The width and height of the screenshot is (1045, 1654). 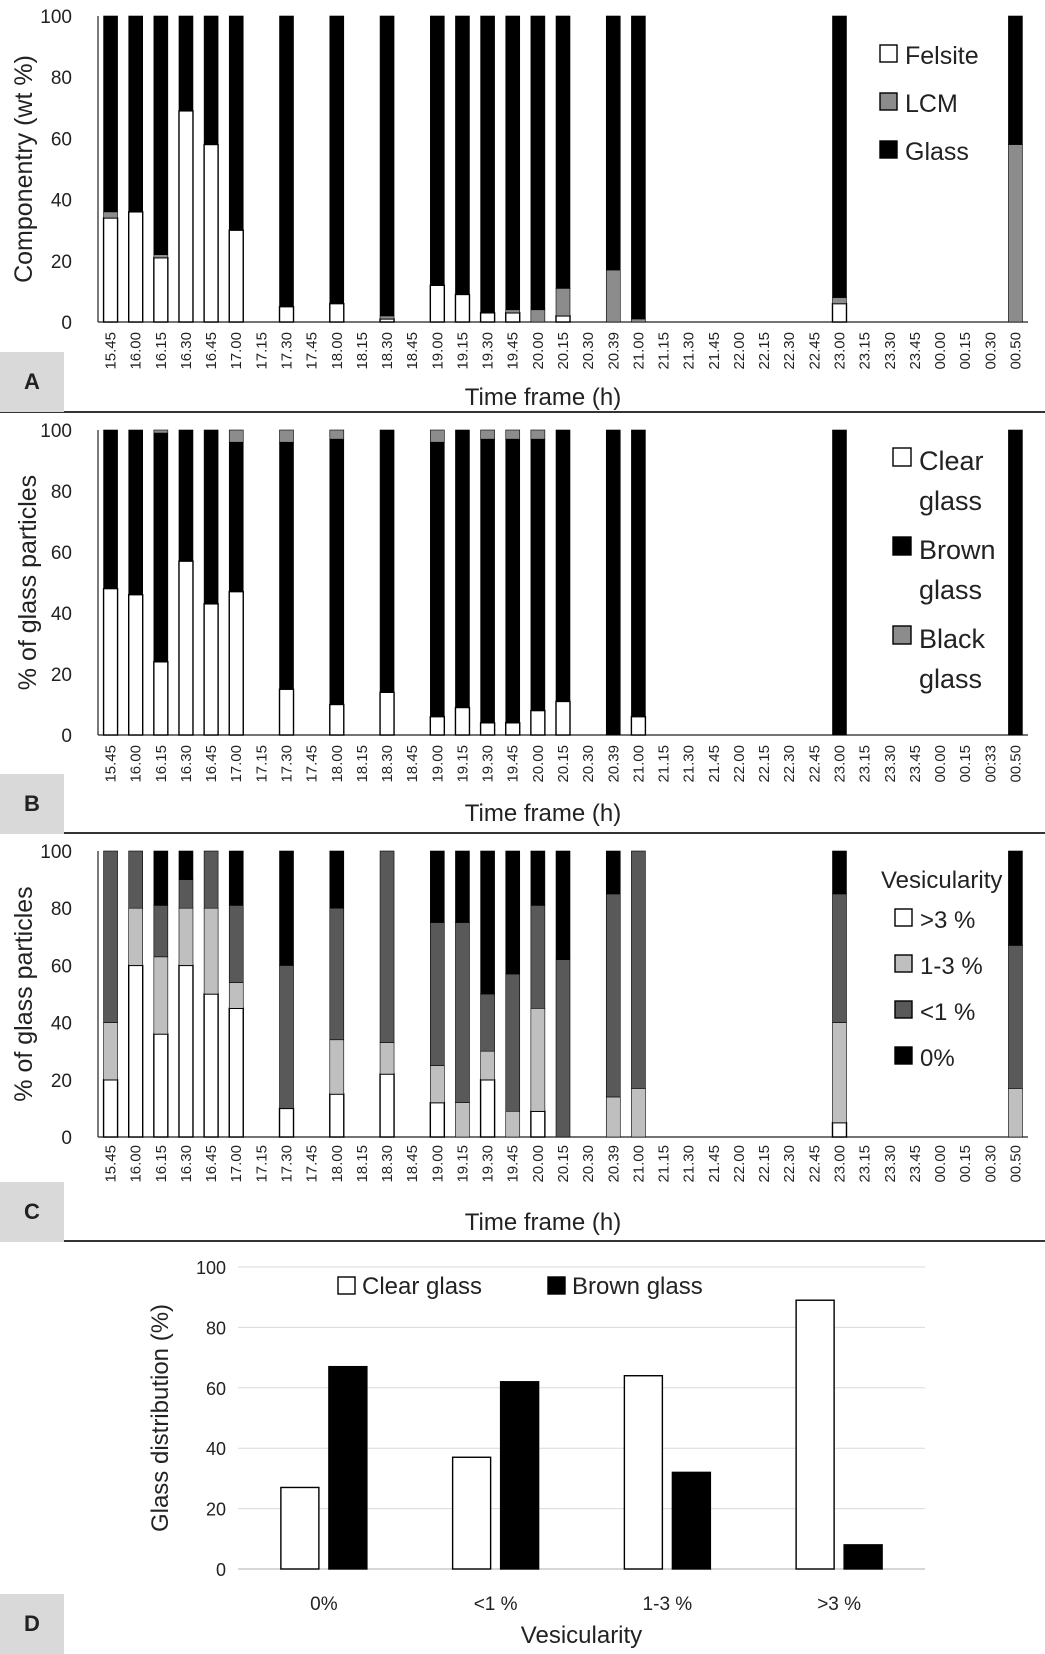 What do you see at coordinates (312, 351) in the screenshot?
I see `x-tick-label: 17.45` at bounding box center [312, 351].